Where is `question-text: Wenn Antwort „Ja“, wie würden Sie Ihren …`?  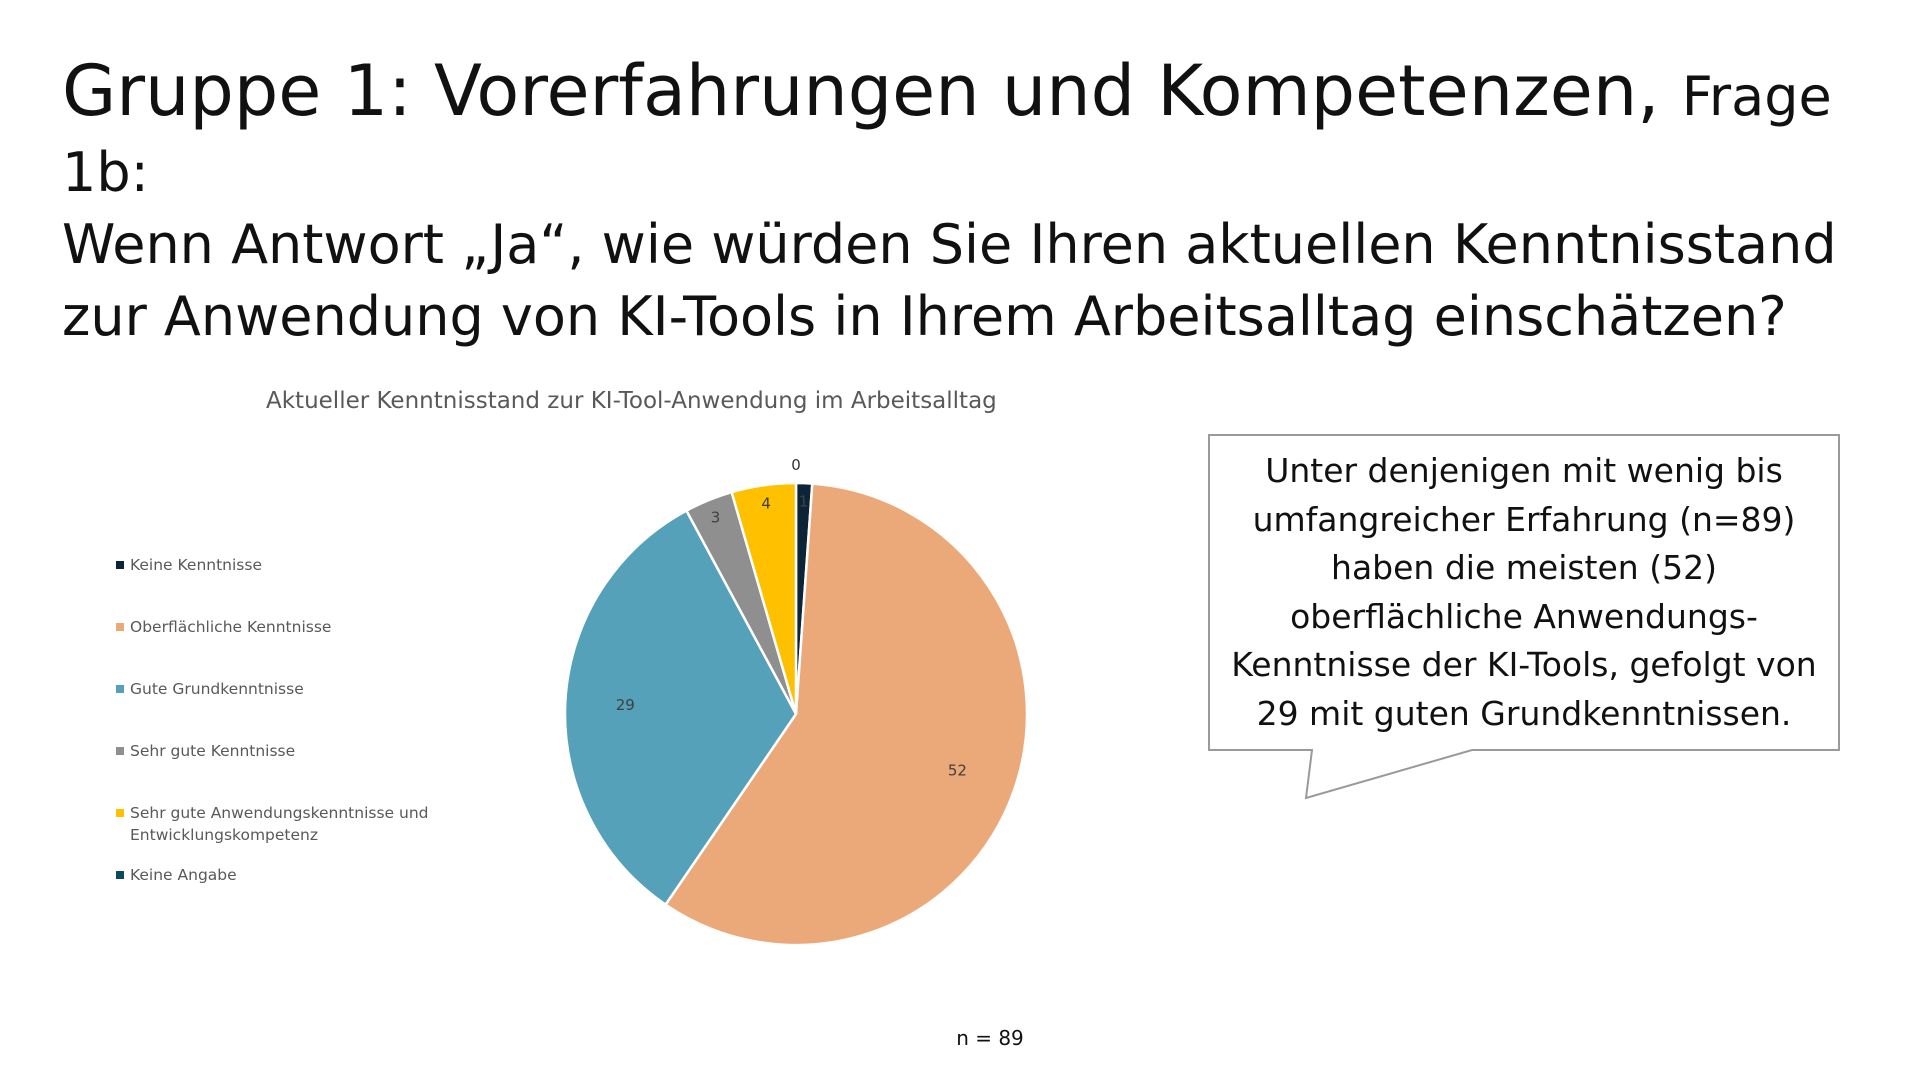 question-text: Wenn Antwort „Ja“, wie würden Sie Ihren … is located at coordinates (949, 280).